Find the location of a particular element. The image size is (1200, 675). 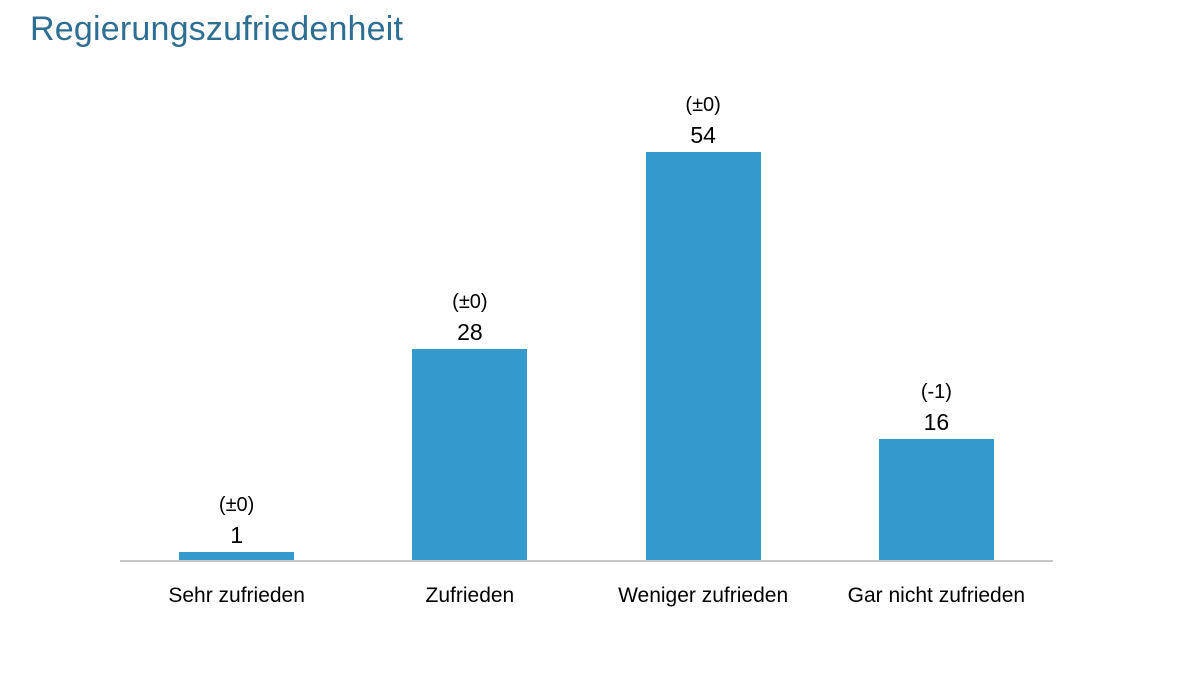

bar-group: (-1) 16 is located at coordinates (936, 470).